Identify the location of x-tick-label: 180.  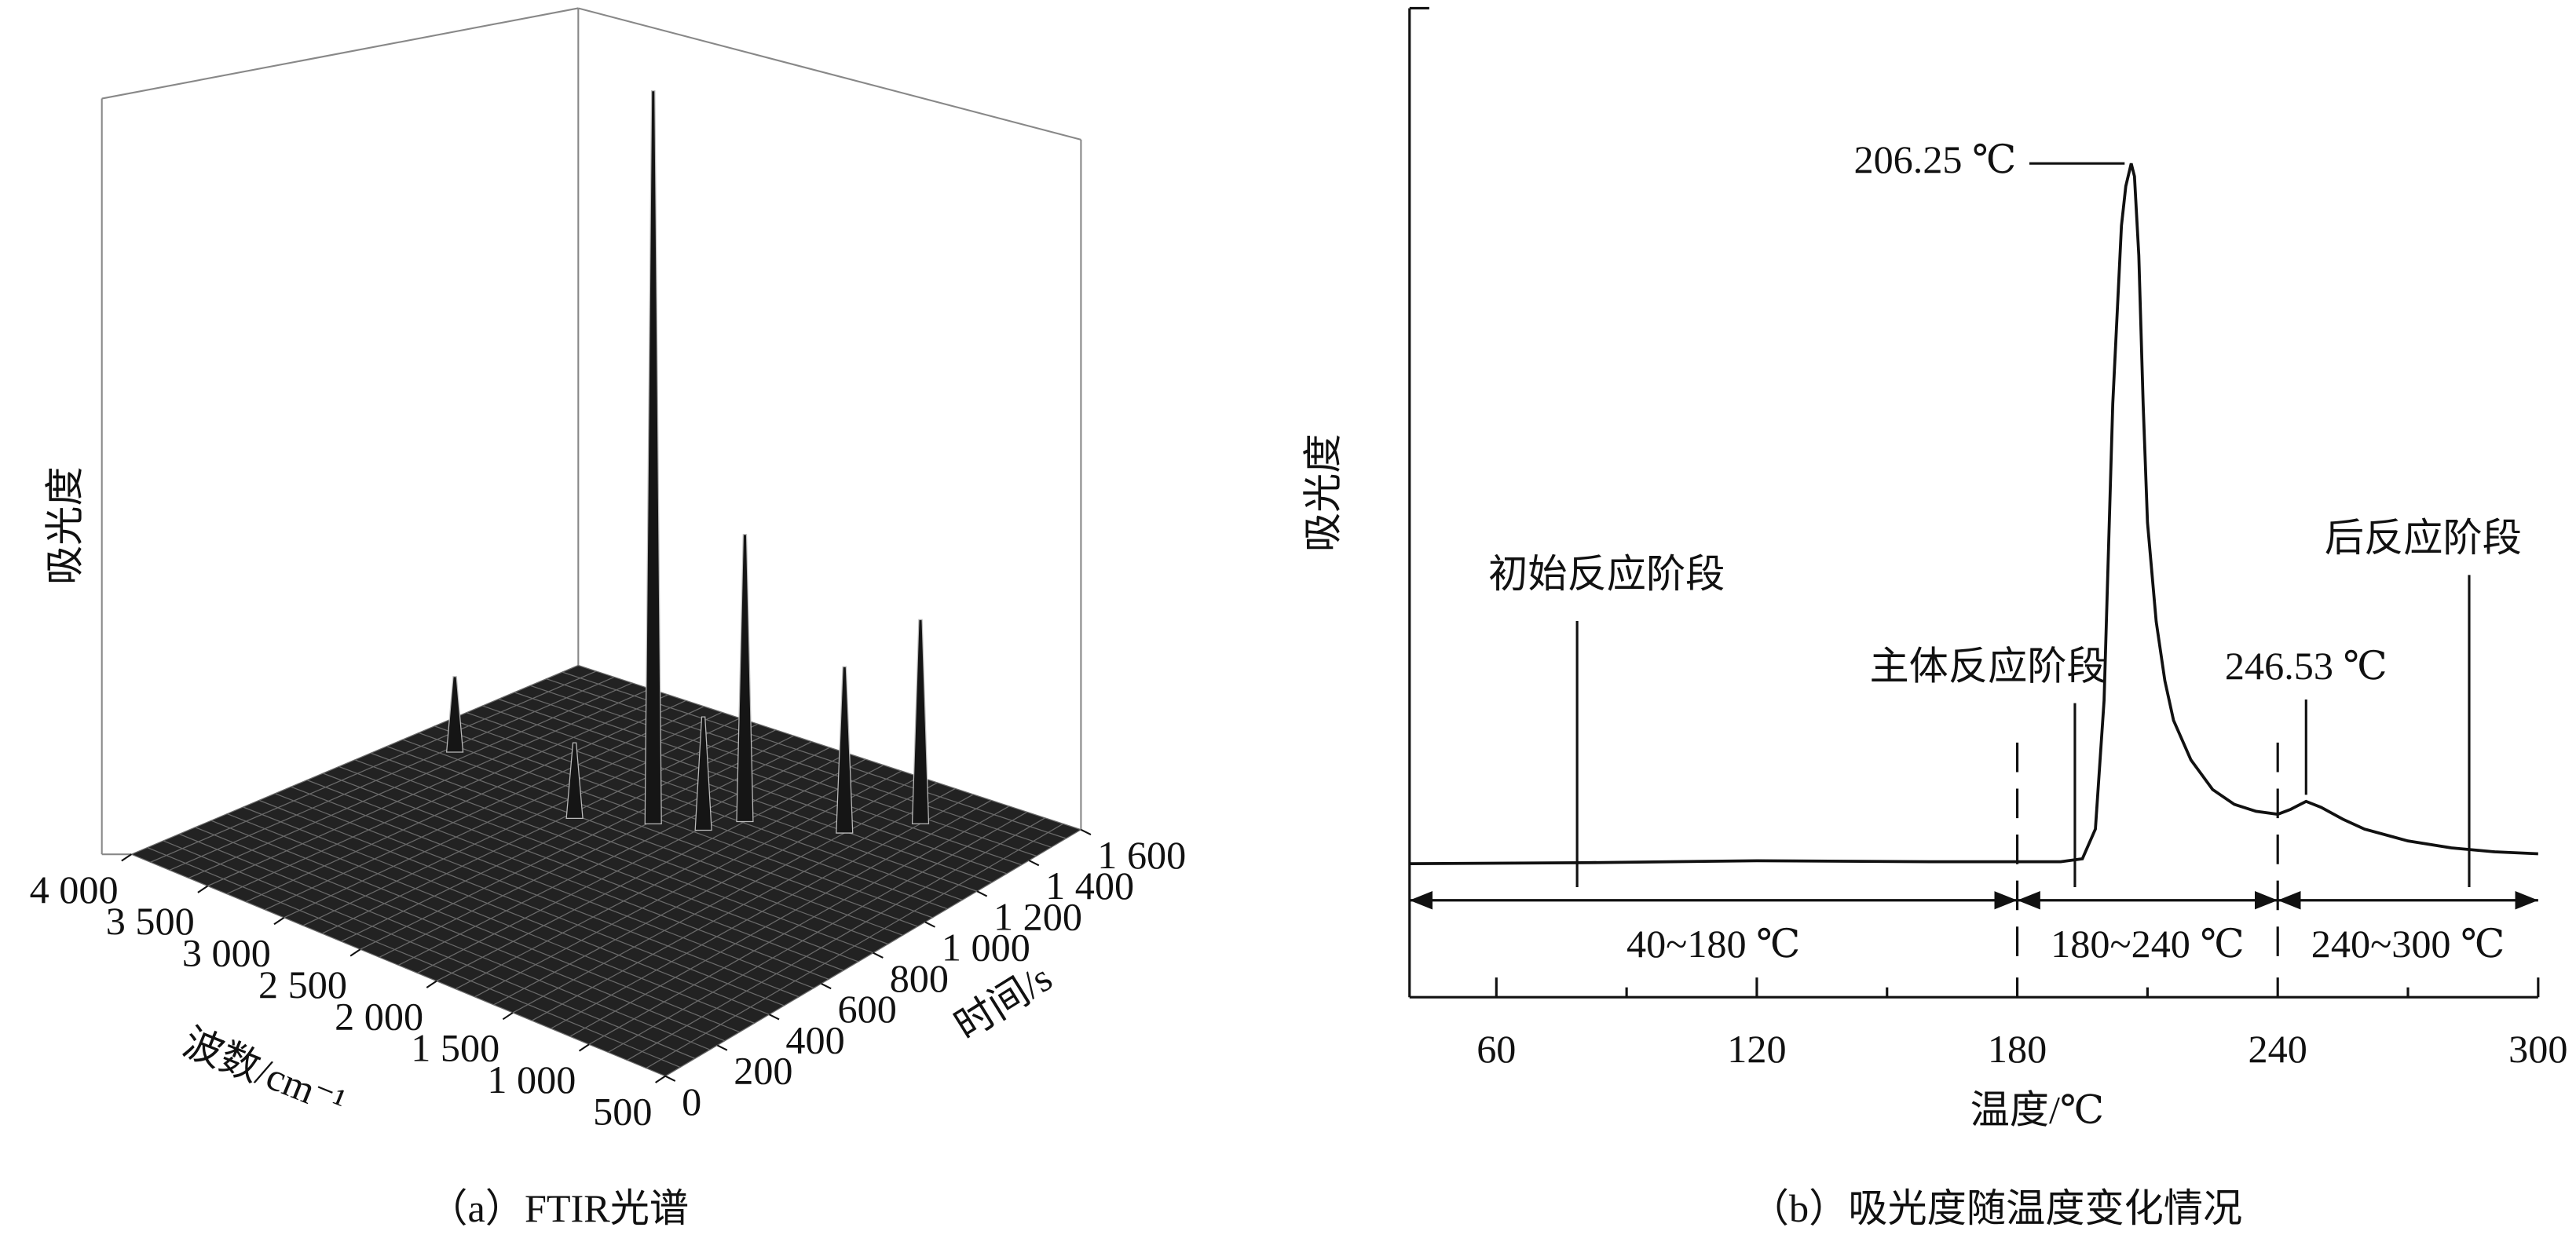
(2018, 1049).